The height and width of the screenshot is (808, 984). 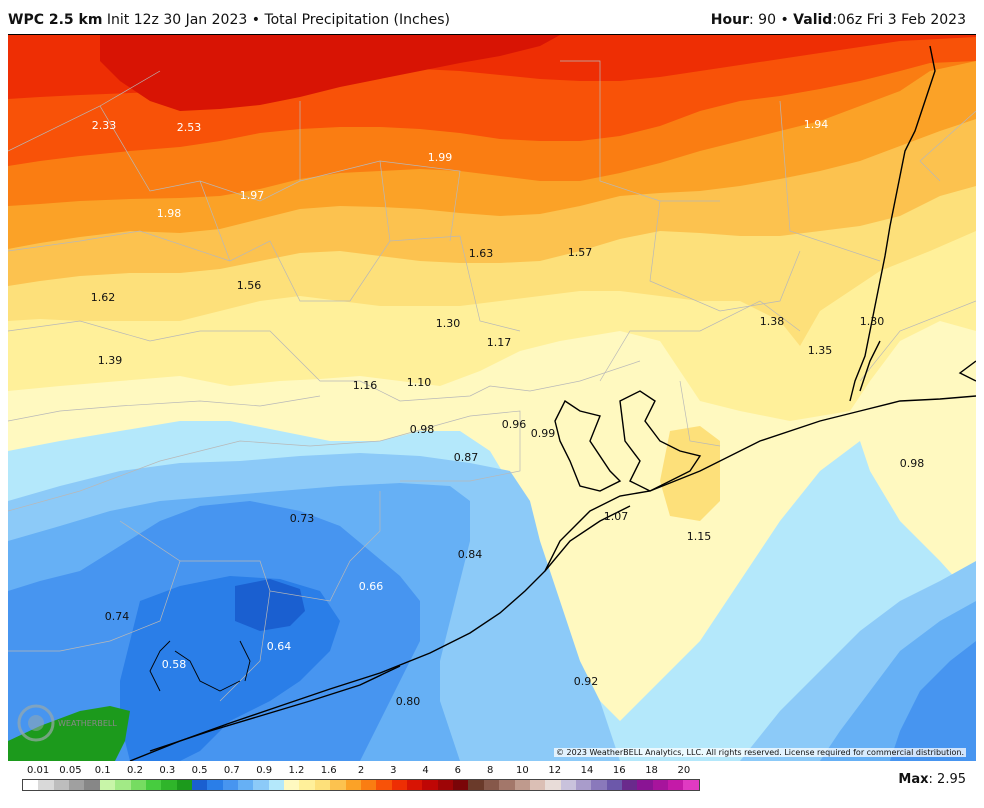 What do you see at coordinates (651, 770) in the screenshot?
I see `legend-tick-label: 18` at bounding box center [651, 770].